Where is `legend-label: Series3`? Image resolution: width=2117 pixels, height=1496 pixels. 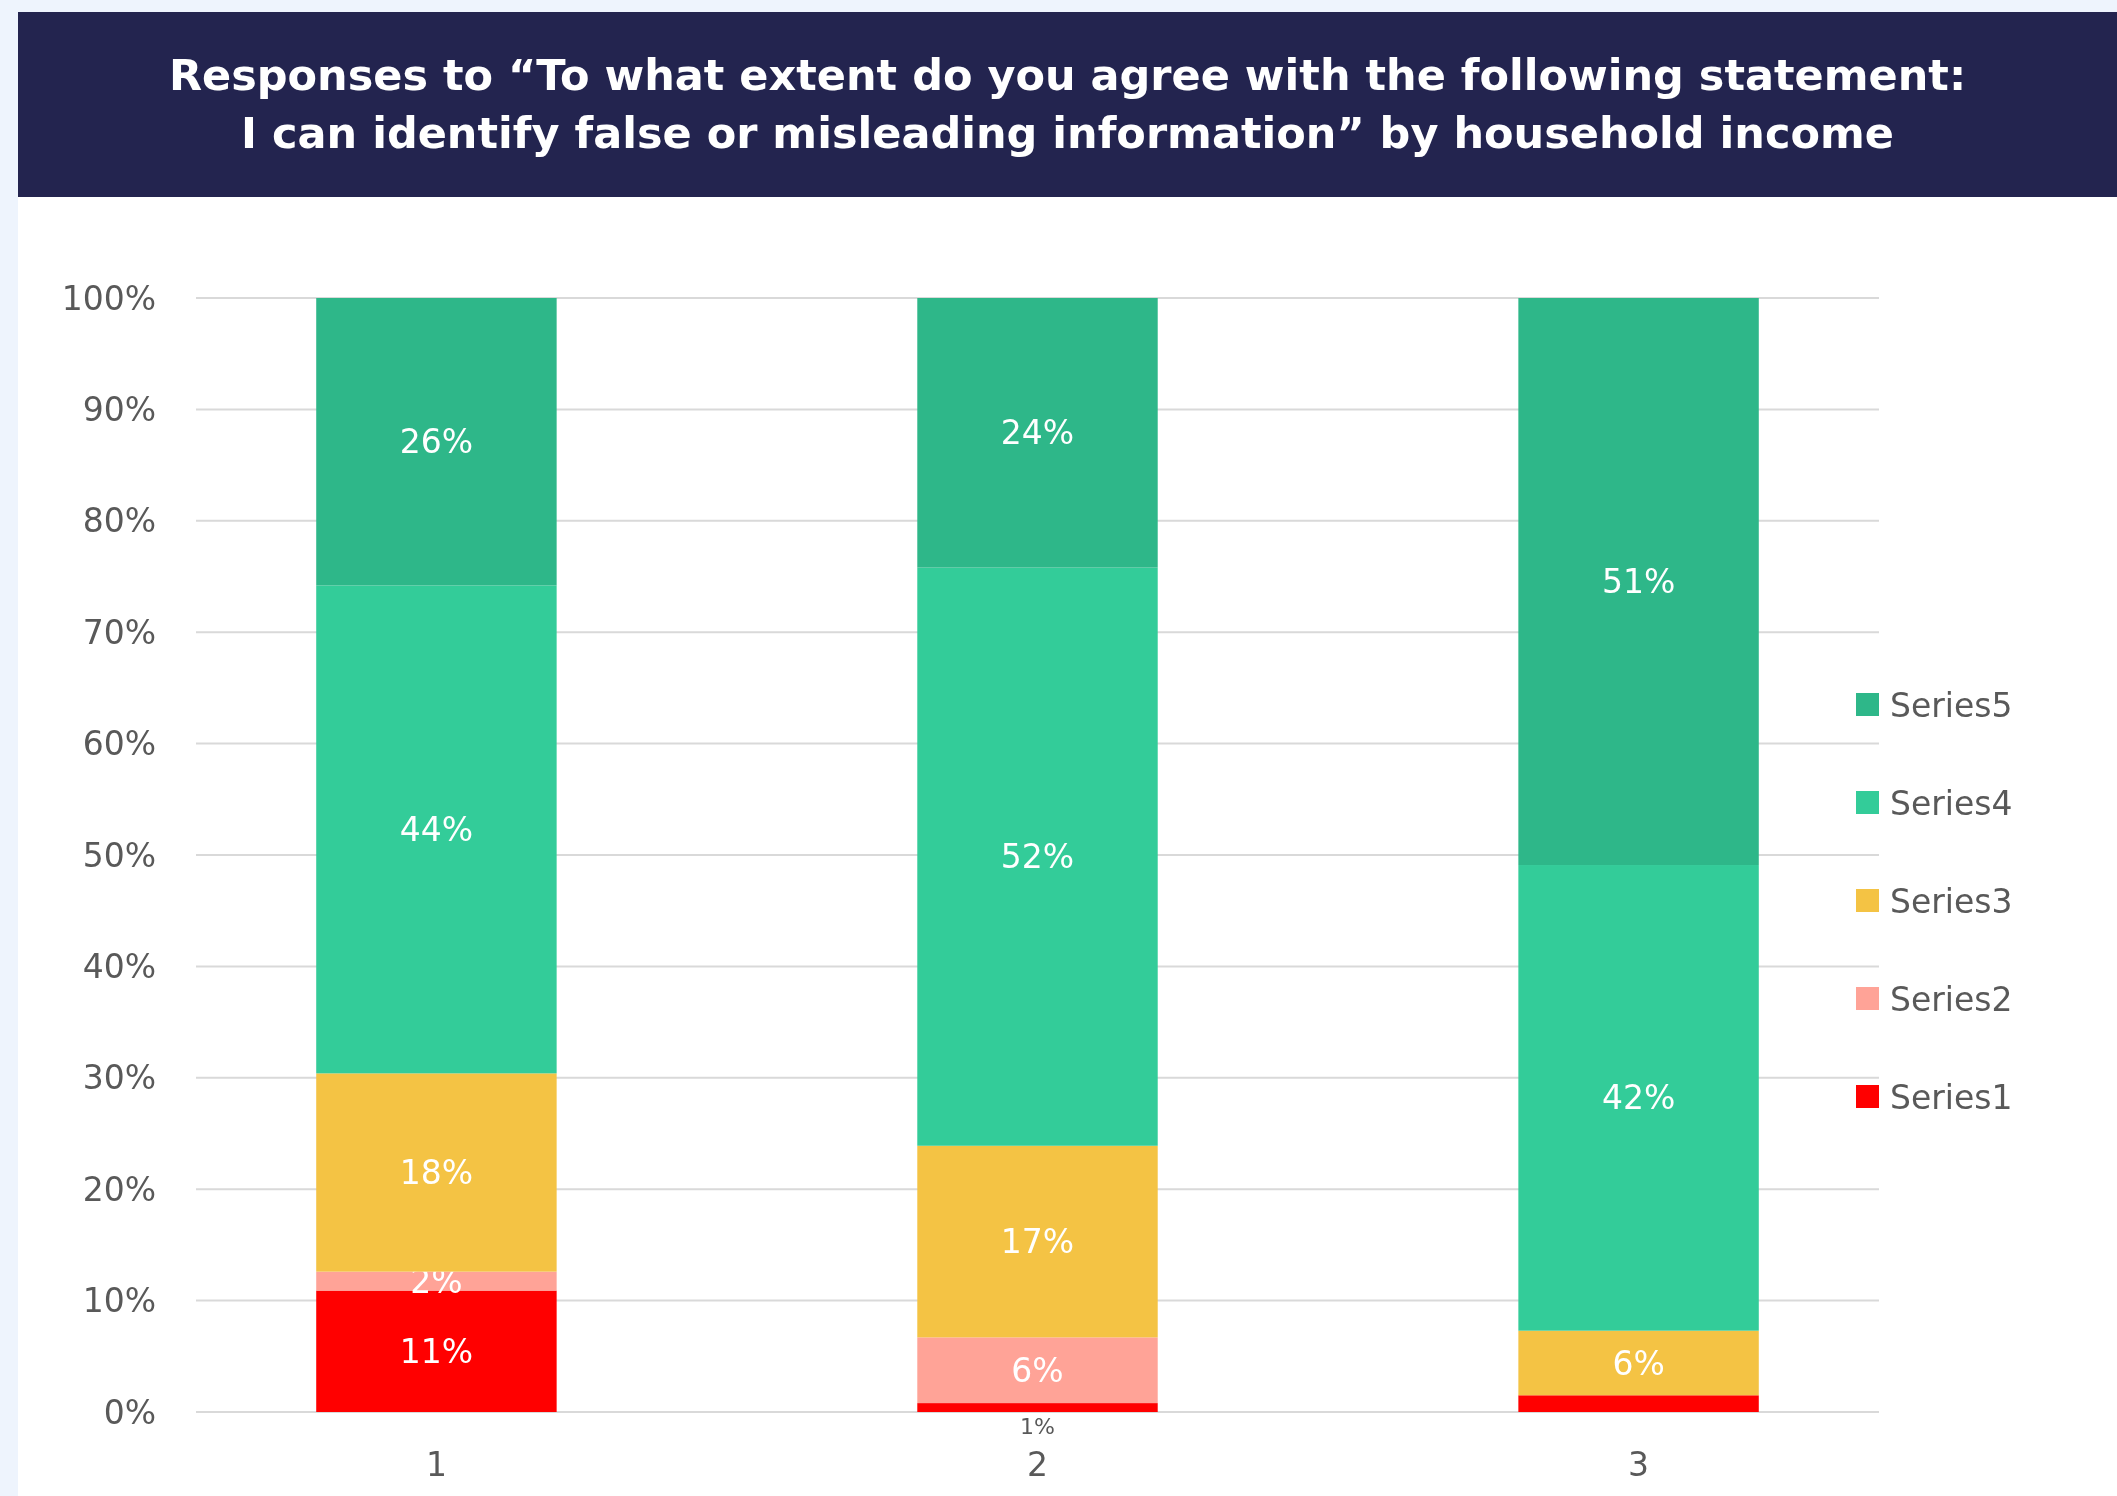 legend-label: Series3 is located at coordinates (1951, 901).